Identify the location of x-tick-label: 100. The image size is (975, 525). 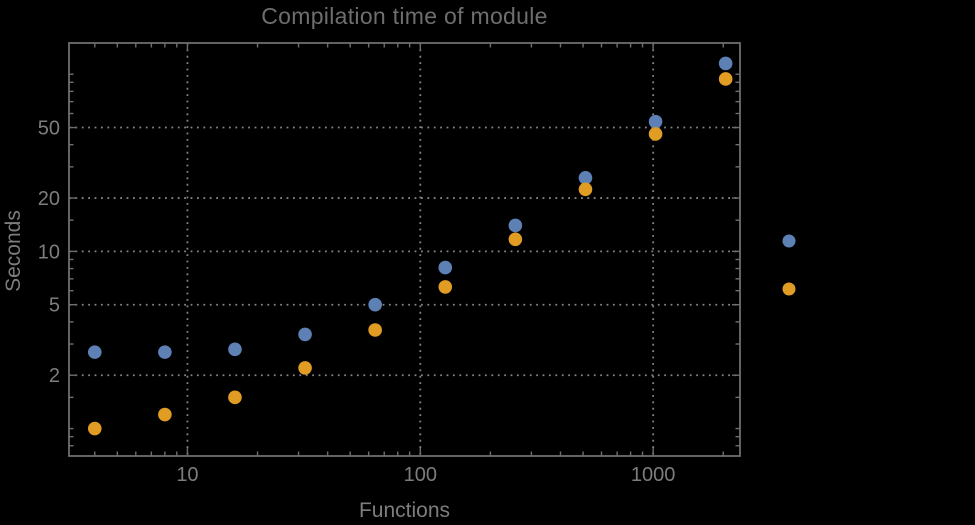
(420, 475).